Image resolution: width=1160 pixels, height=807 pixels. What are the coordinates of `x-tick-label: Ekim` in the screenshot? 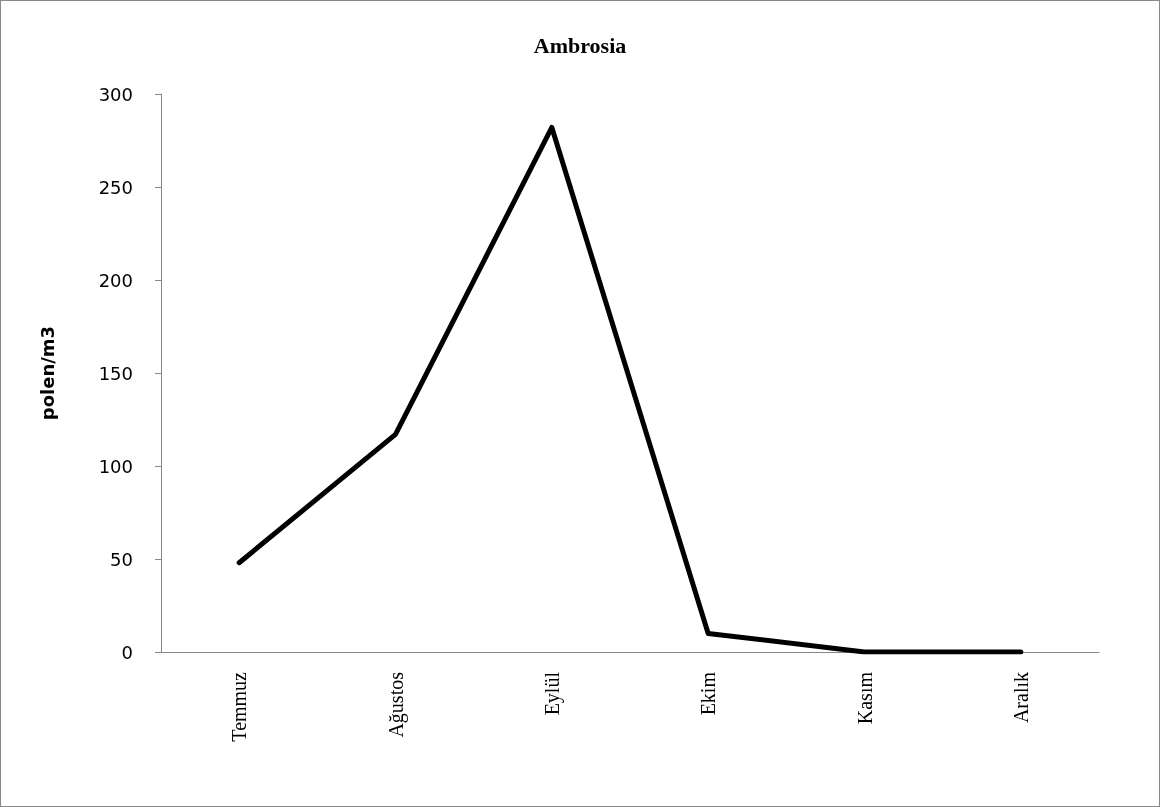 It's located at (708, 693).